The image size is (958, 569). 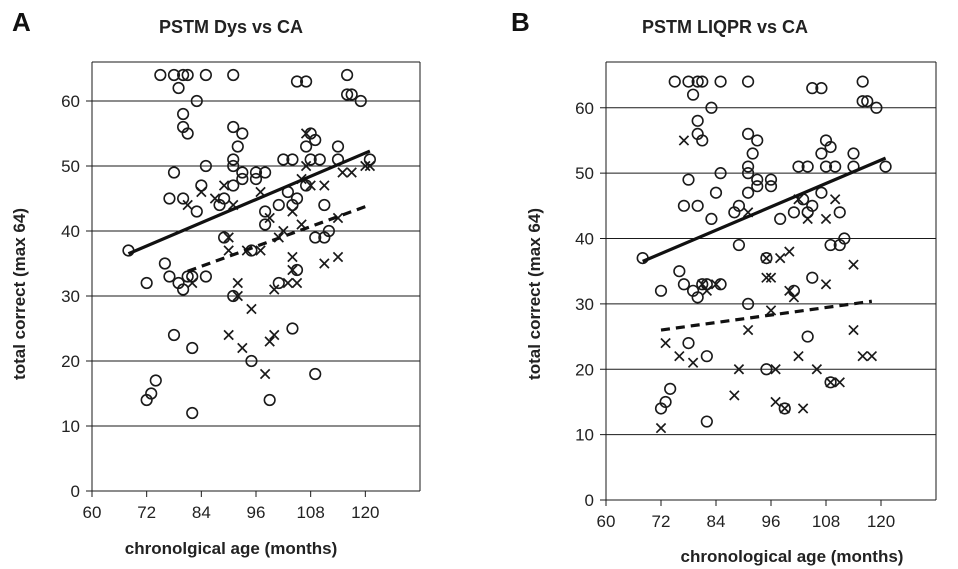 I want to click on y-tick-label-b: 30, so click(x=584, y=304).